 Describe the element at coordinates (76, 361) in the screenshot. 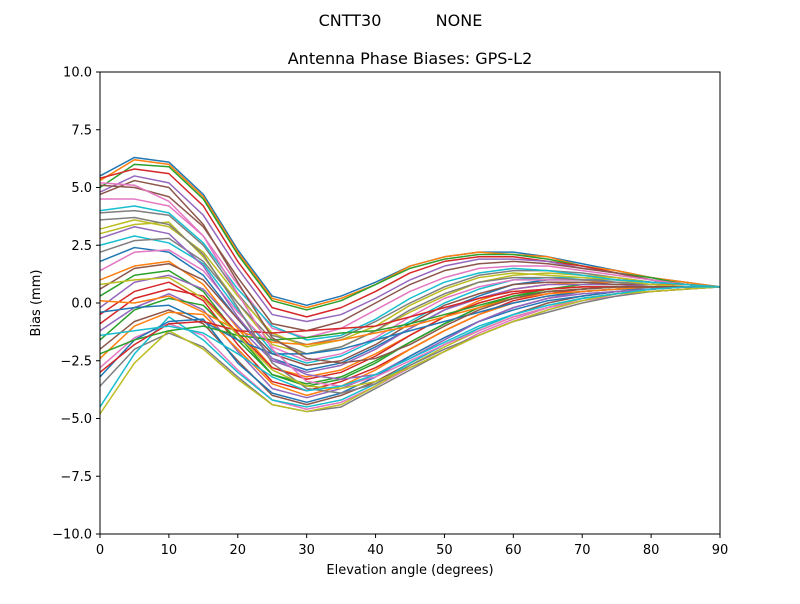

I see `y-tick-label: −2.5` at that location.